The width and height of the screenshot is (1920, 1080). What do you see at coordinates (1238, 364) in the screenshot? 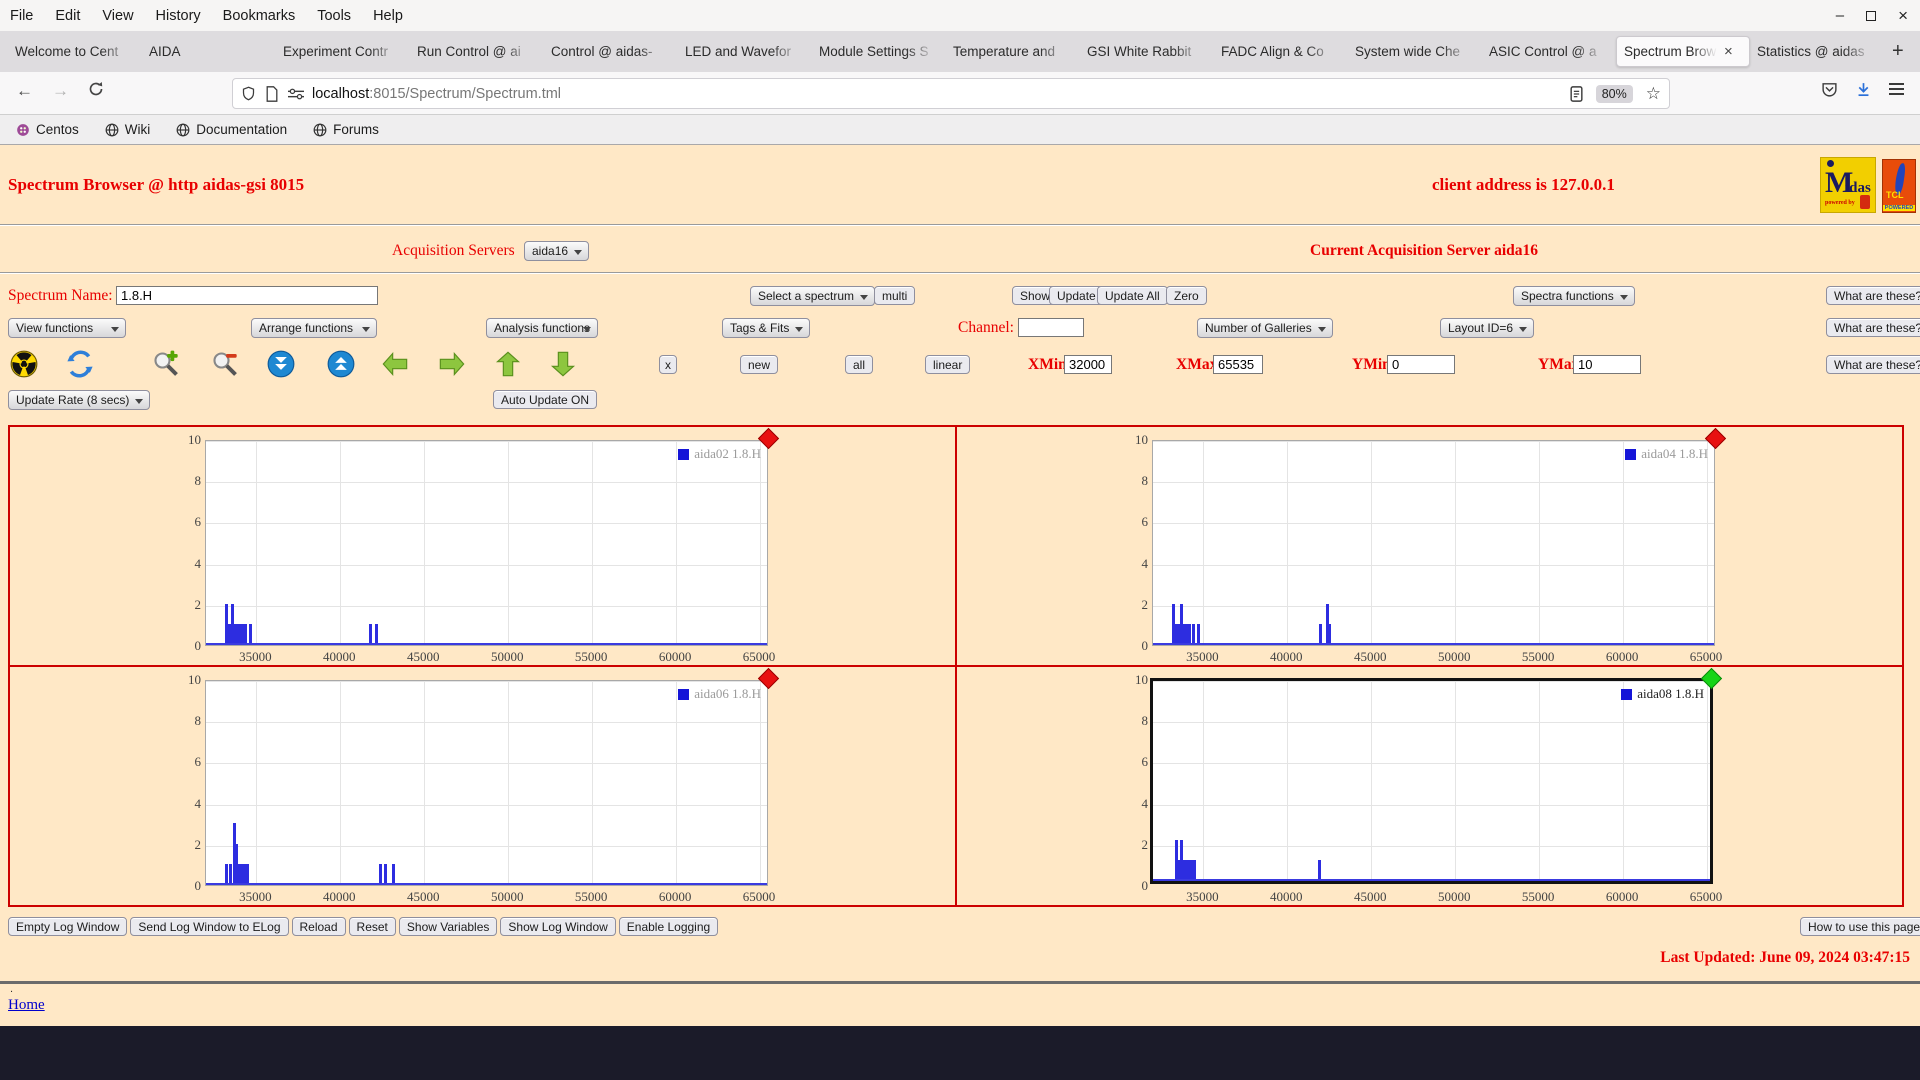
I see `xmax-input` at bounding box center [1238, 364].